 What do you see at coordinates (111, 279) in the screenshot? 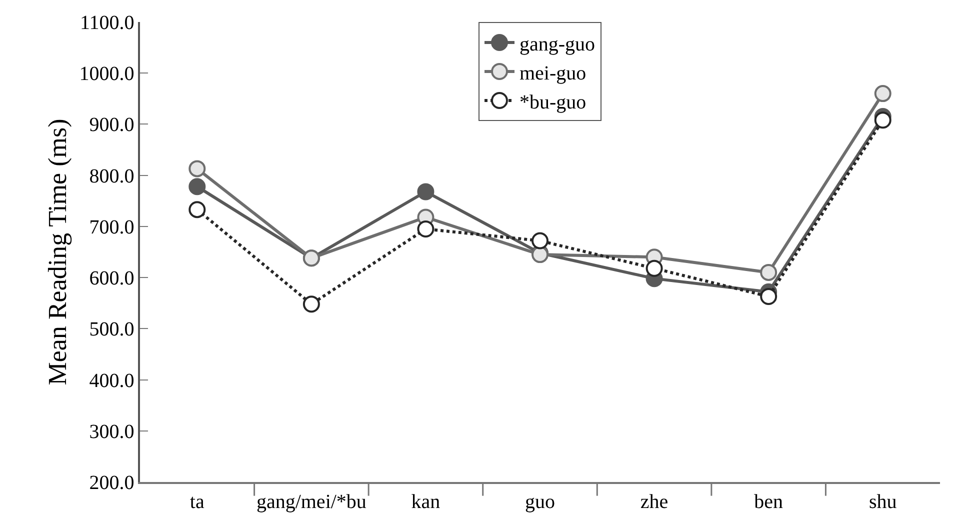
I see `y-tick-label: 600.0` at bounding box center [111, 279].